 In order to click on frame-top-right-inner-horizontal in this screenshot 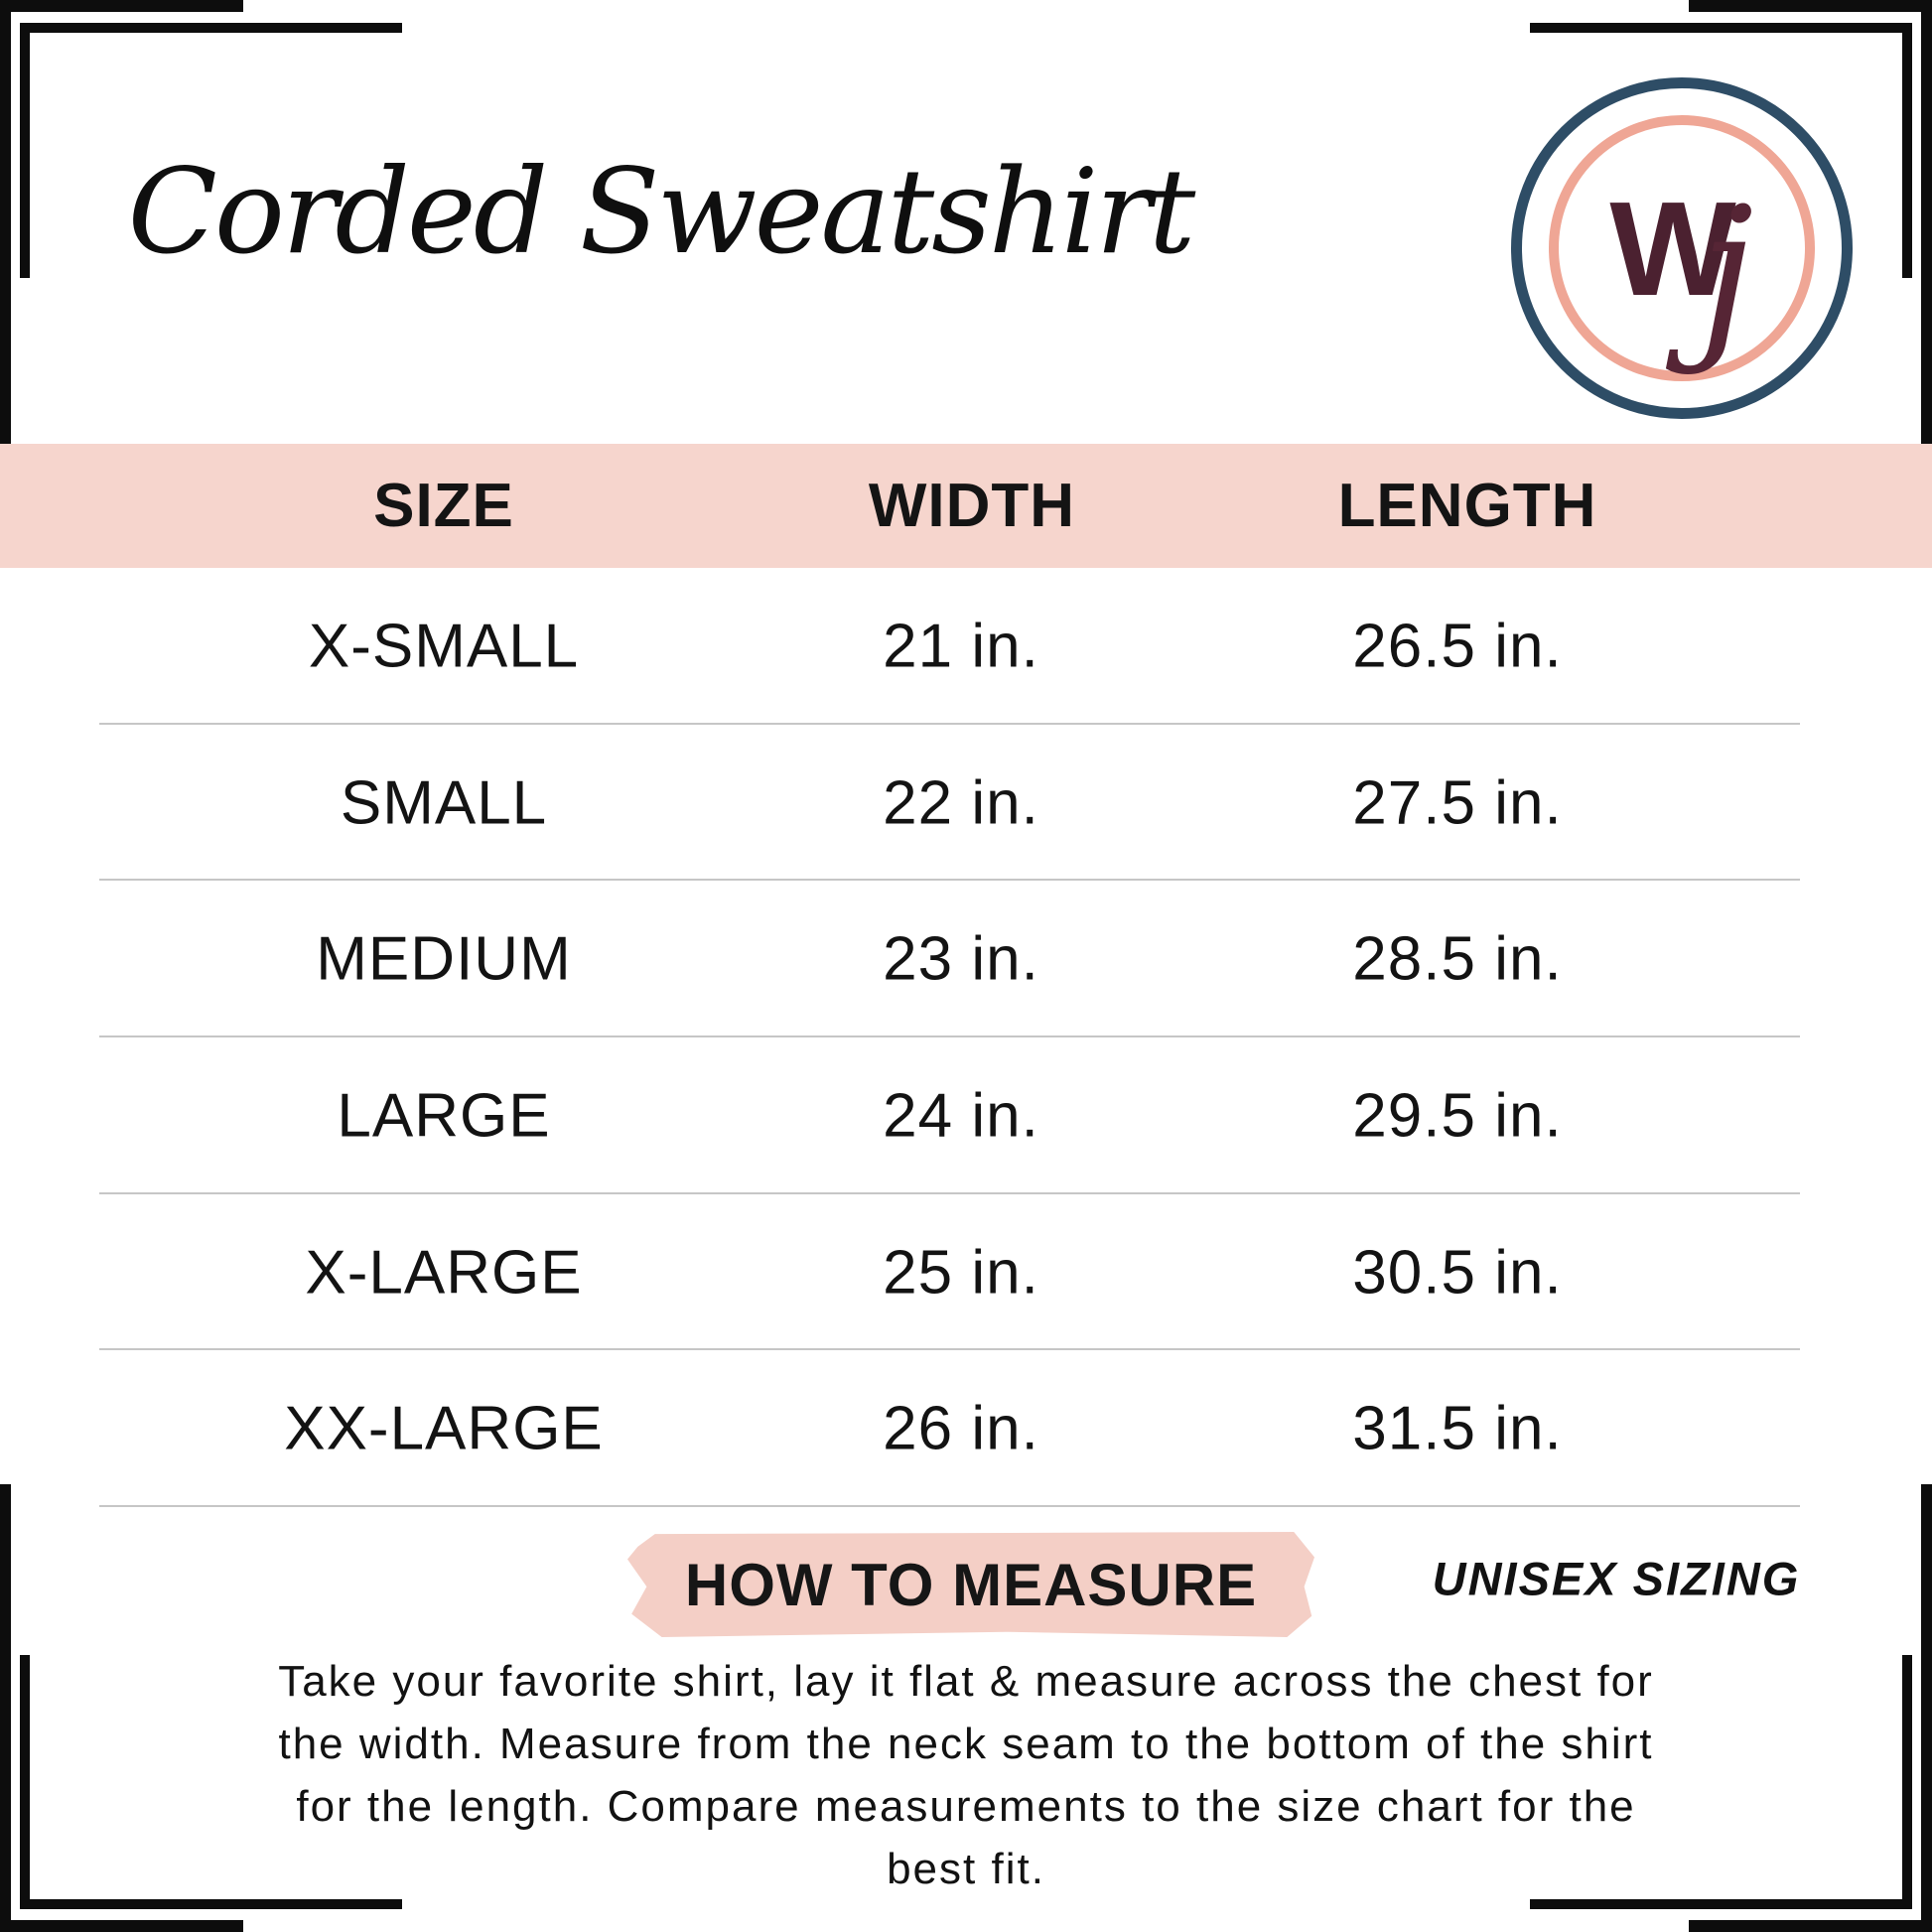, I will do `click(1721, 28)`.